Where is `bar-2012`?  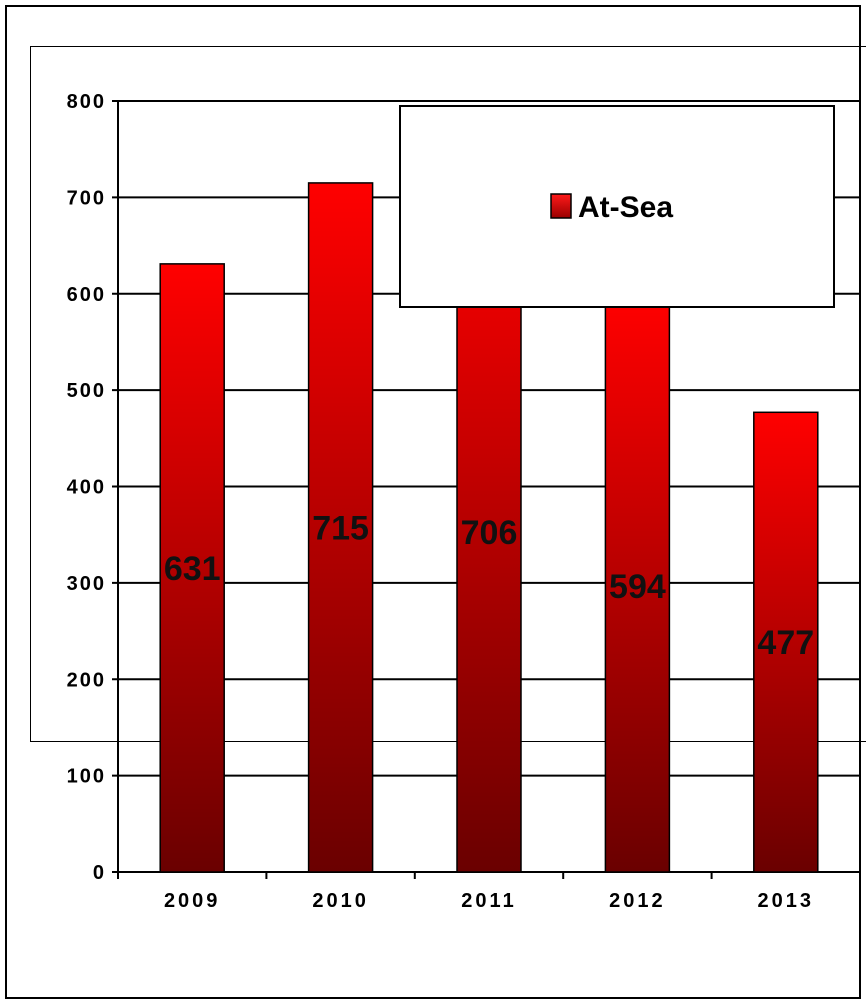 bar-2012 is located at coordinates (637, 585).